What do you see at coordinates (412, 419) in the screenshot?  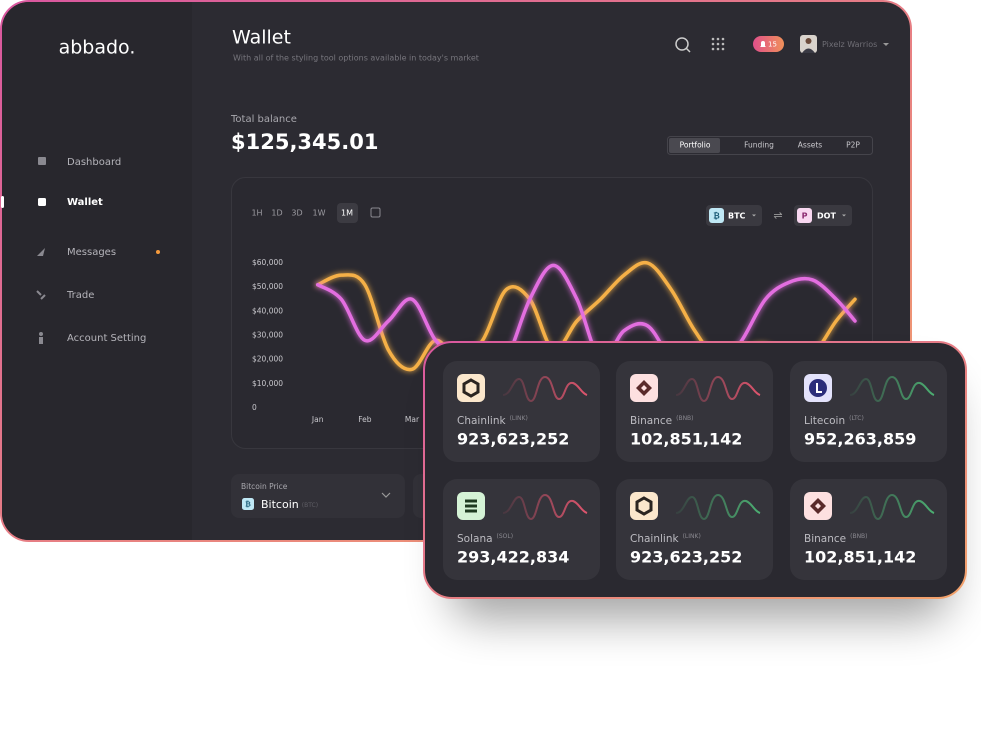 I see `x-tick-label: Mar` at bounding box center [412, 419].